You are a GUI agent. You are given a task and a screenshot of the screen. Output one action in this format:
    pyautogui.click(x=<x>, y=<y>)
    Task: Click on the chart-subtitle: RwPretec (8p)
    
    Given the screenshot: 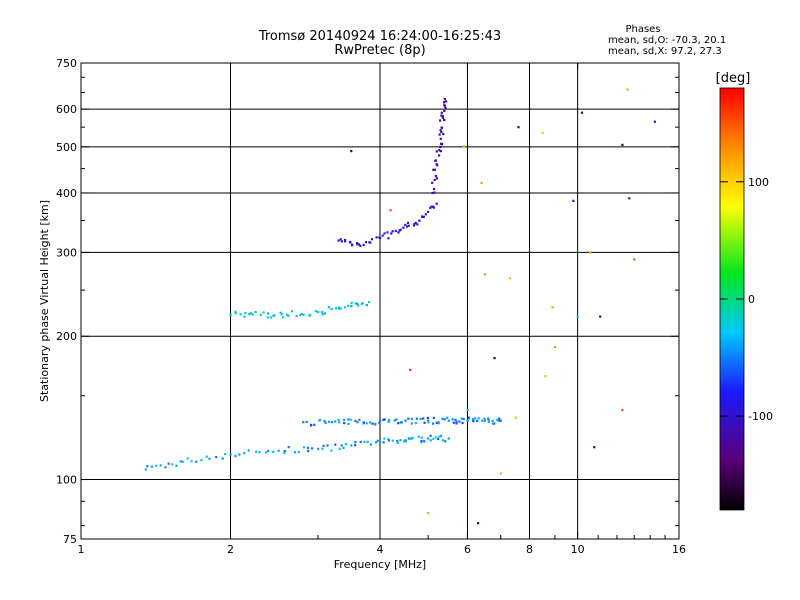 What is the action you would take?
    pyautogui.click(x=379, y=50)
    